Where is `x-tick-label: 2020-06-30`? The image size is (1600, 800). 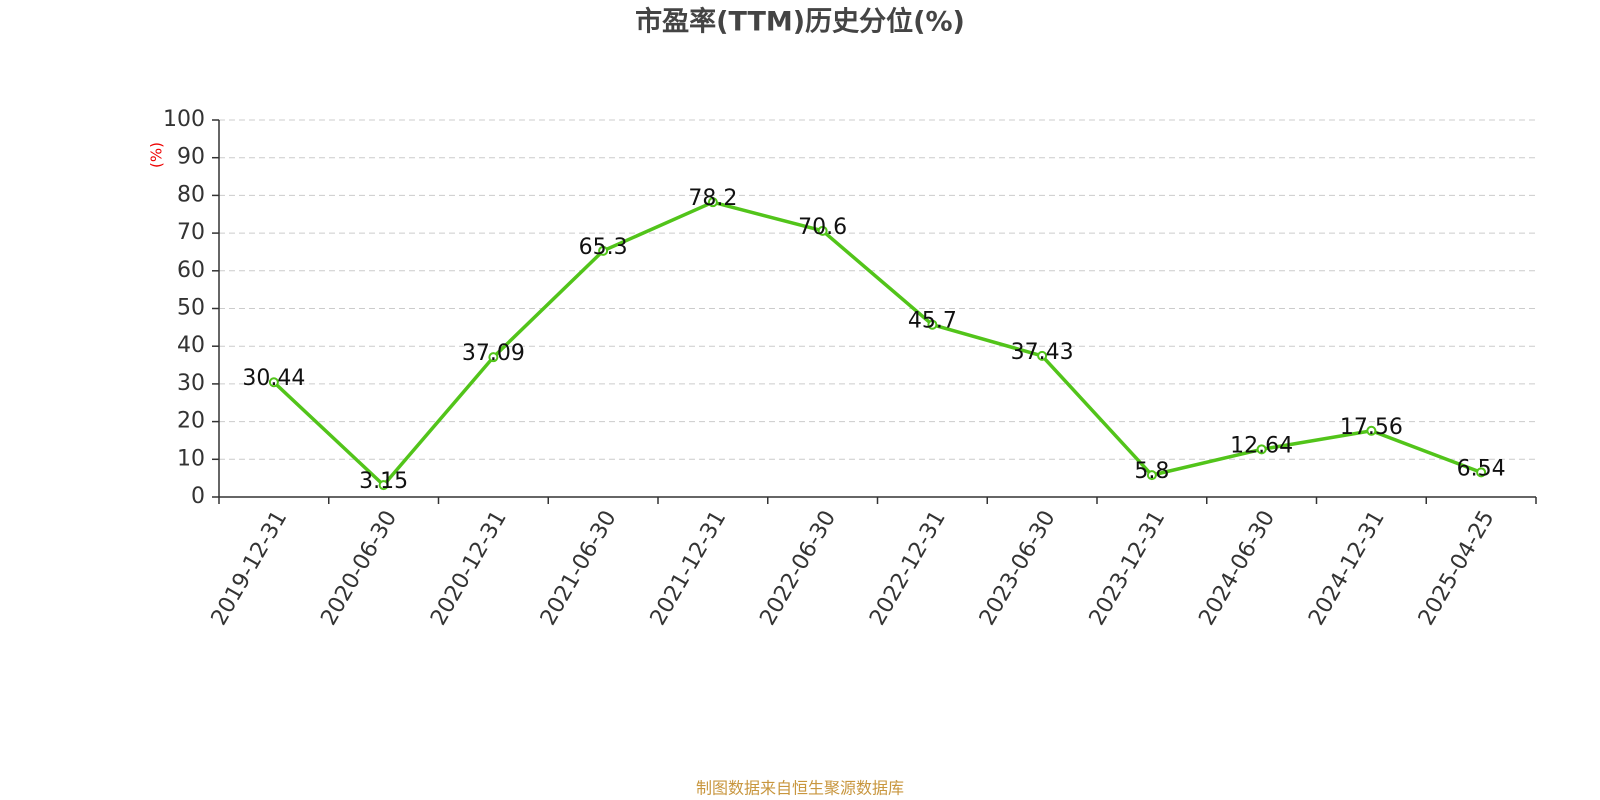
x-tick-label: 2020-06-30 is located at coordinates (359, 568).